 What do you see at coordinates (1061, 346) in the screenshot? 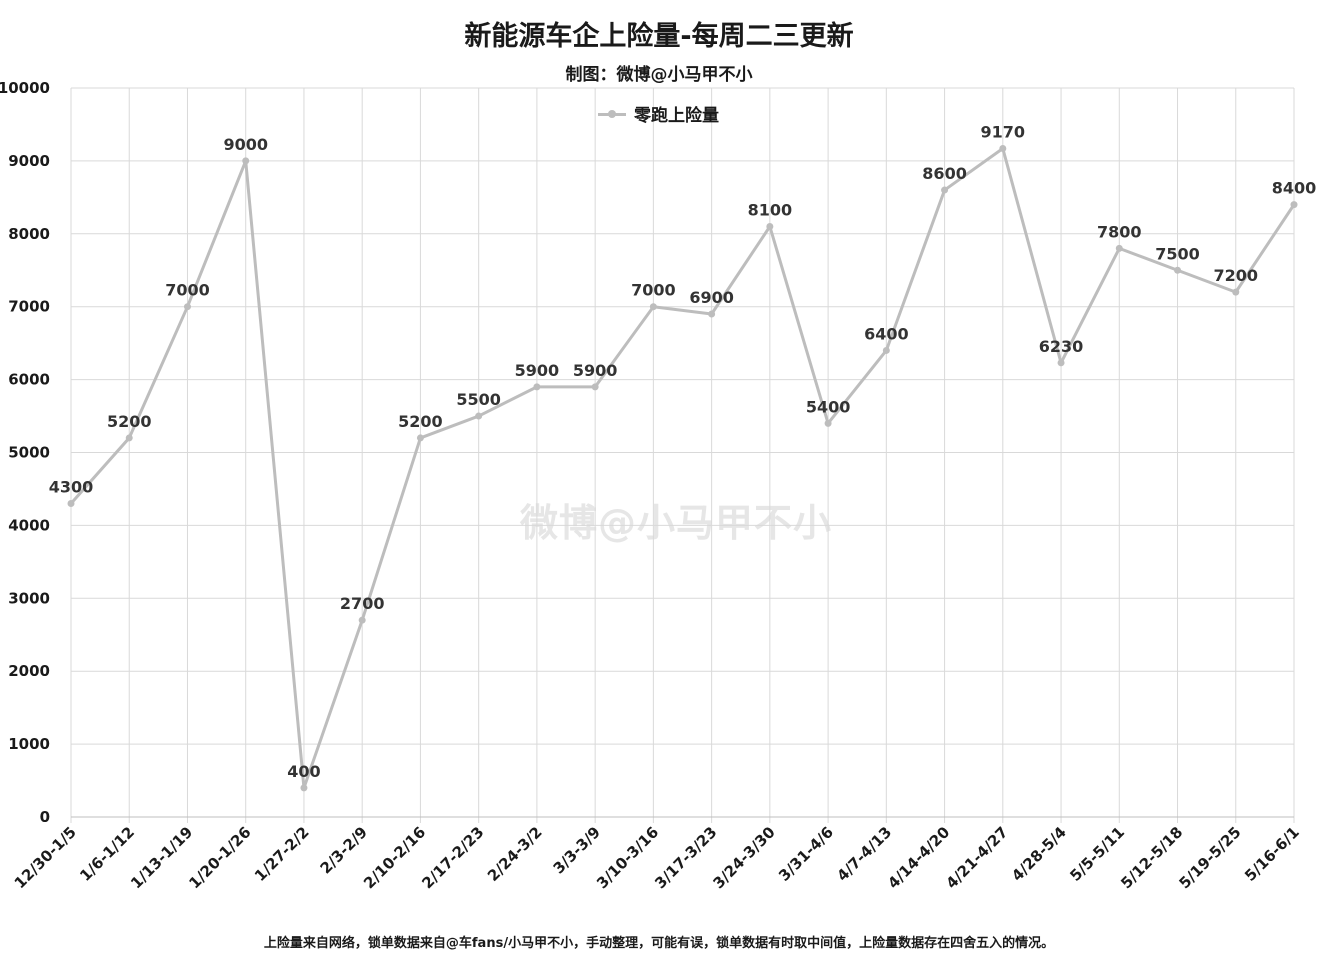
I see `data-label: 6230` at bounding box center [1061, 346].